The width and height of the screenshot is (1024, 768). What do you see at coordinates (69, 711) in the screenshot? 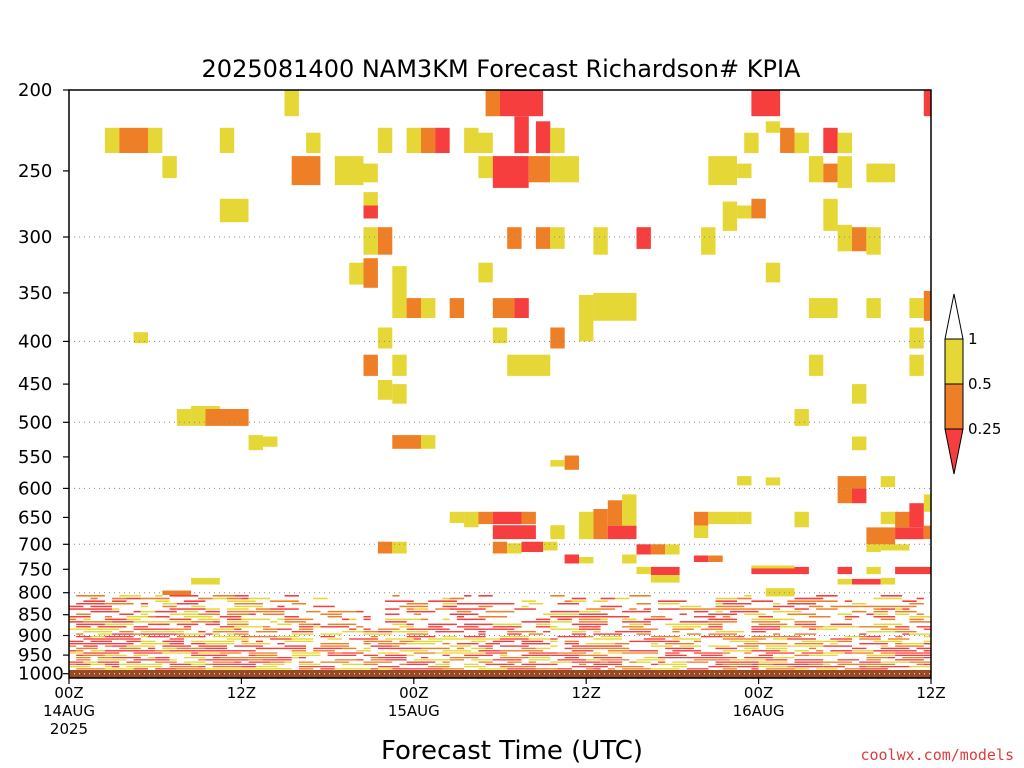
I see `x-tick-label: 14AUG` at bounding box center [69, 711].